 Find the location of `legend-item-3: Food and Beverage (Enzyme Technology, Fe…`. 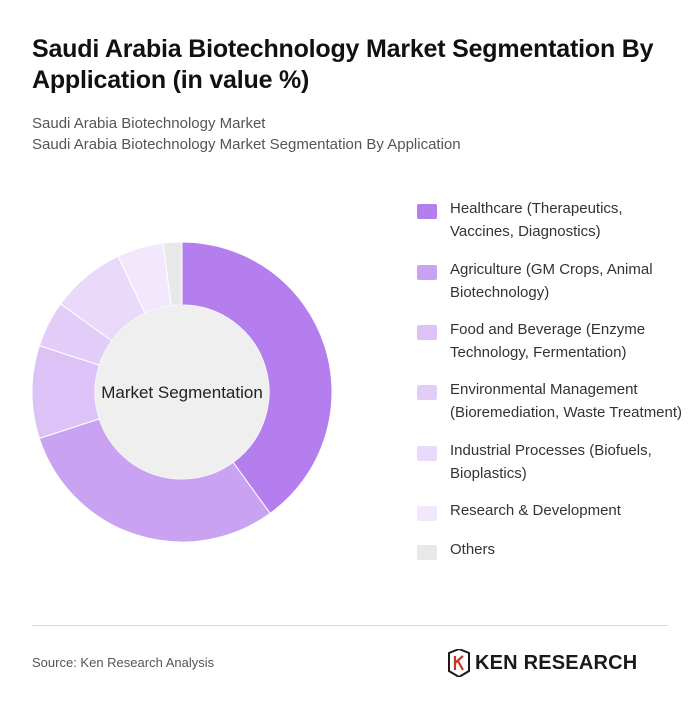

legend-item-3: Food and Beverage (Enzyme Technology, Fe… is located at coordinates (552, 341).